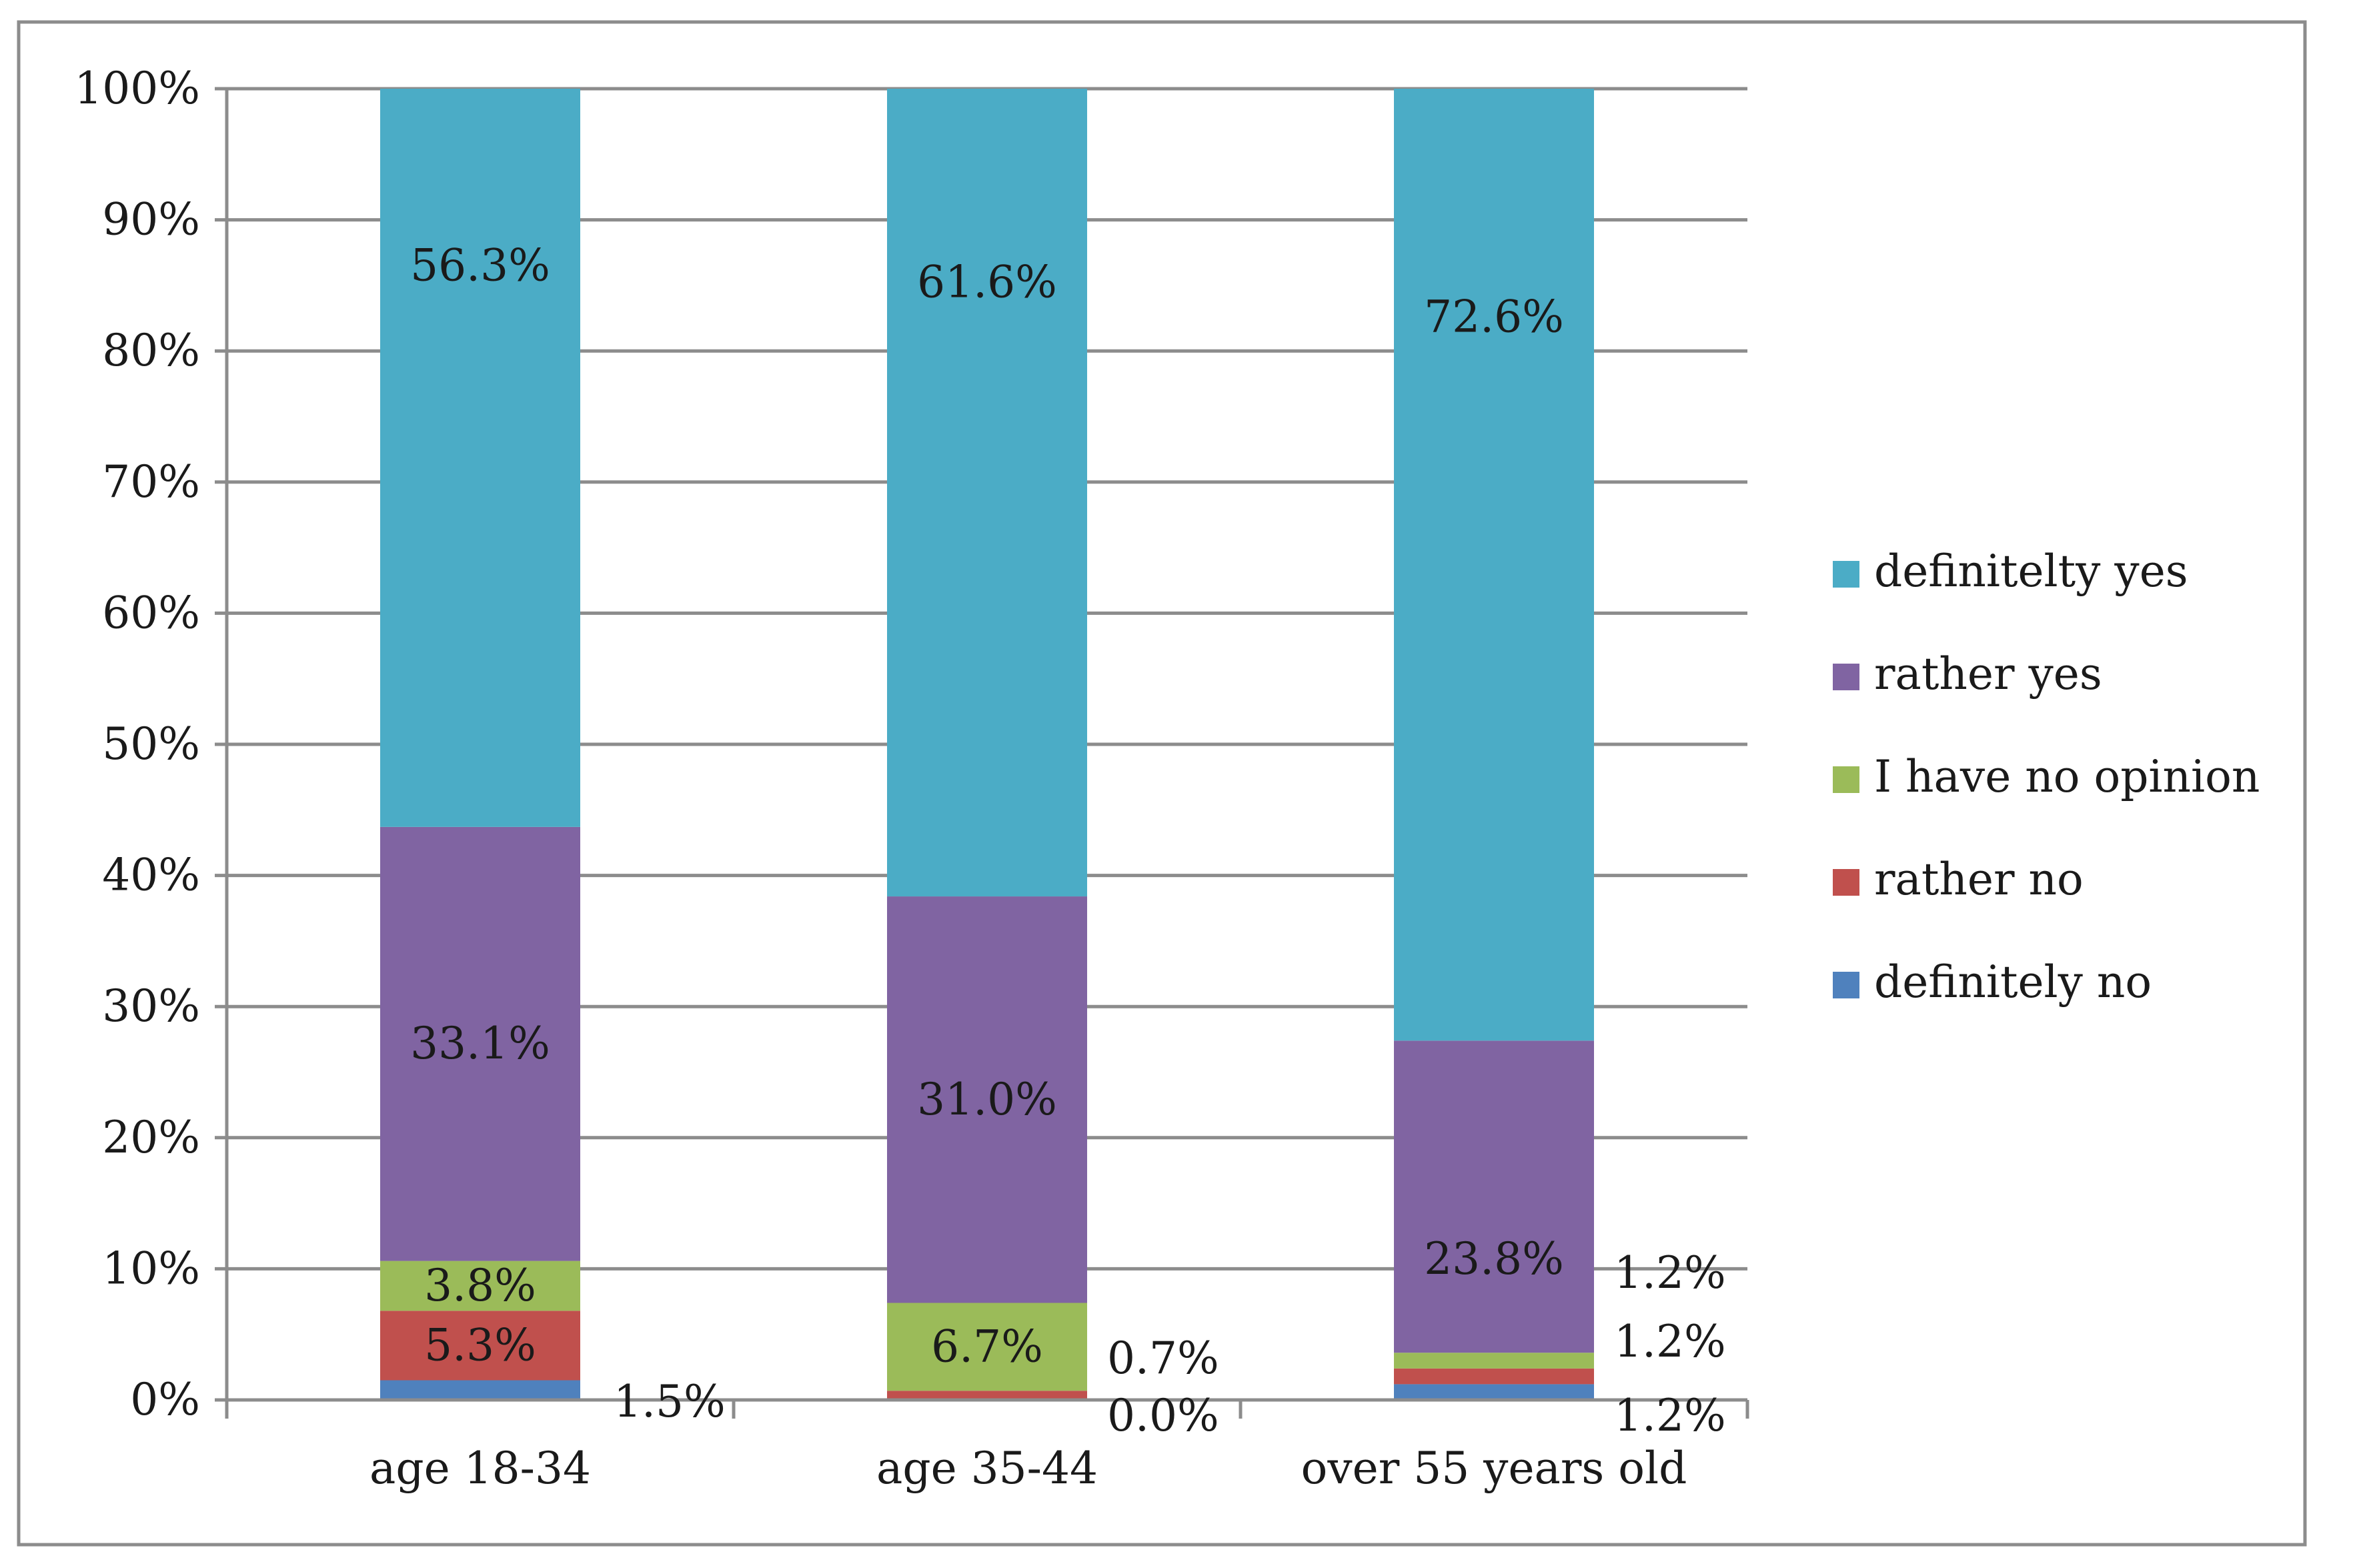  Describe the element at coordinates (2031, 571) in the screenshot. I see `legend-label: definitelty yes` at that location.